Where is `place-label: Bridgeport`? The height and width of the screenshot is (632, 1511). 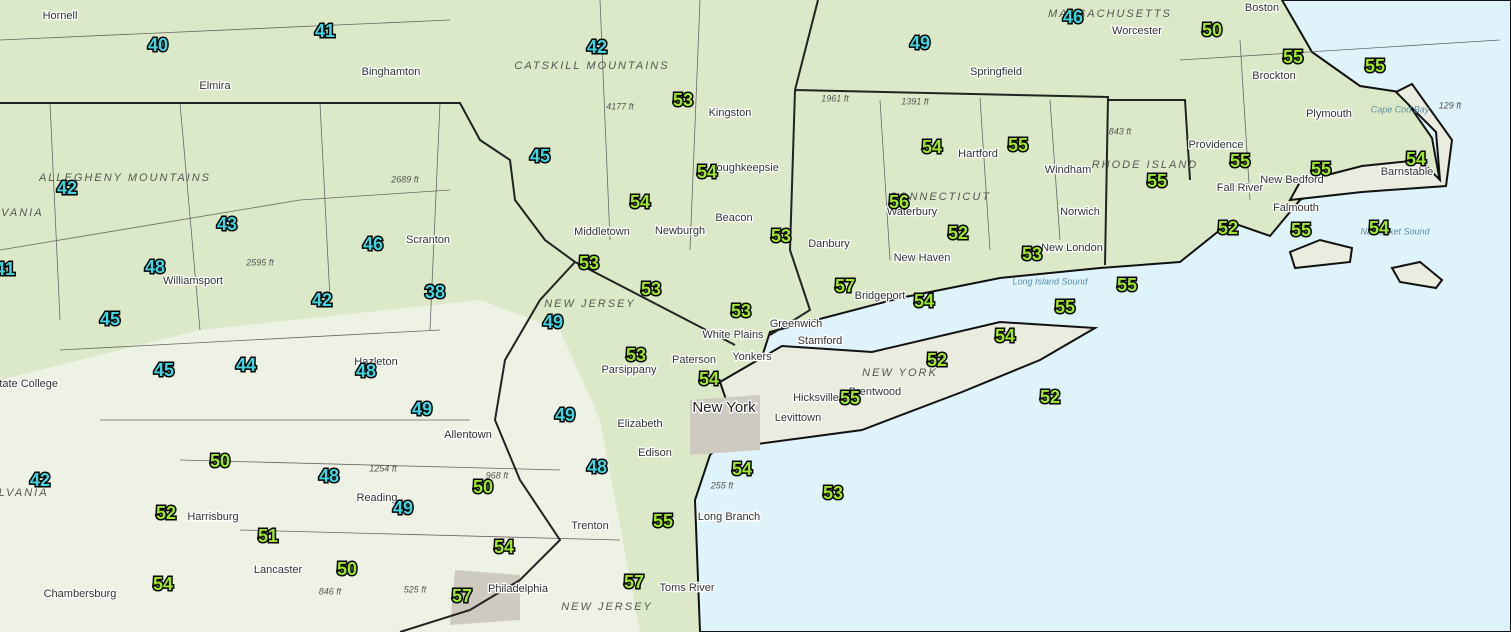
place-label: Bridgeport is located at coordinates (880, 296).